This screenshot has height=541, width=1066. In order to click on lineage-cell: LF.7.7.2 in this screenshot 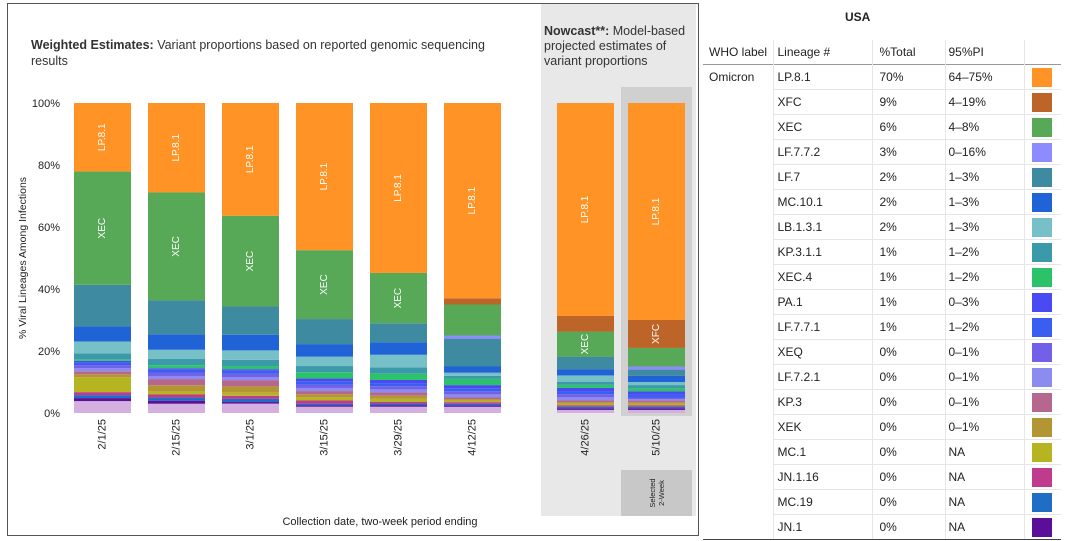, I will do `click(822, 152)`.